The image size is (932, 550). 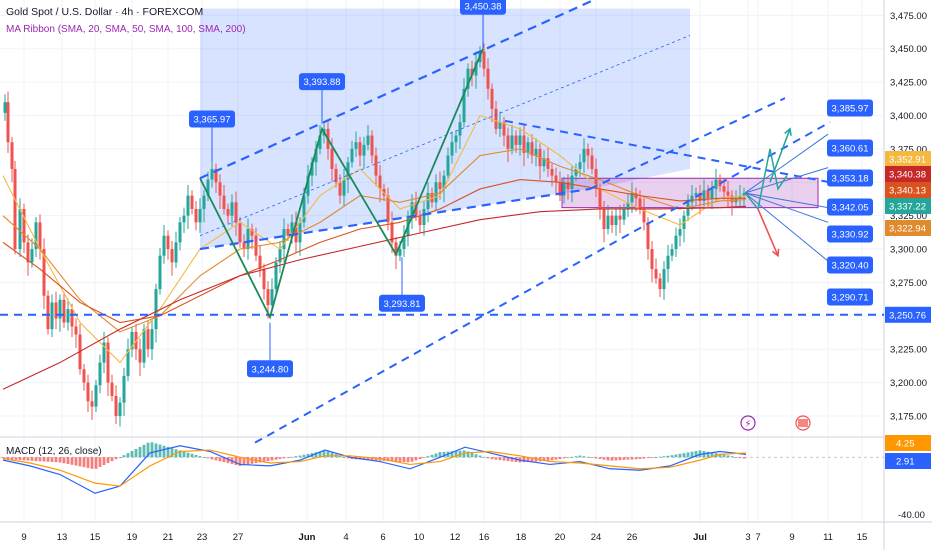 What do you see at coordinates (908, 250) in the screenshot?
I see `price-tick: 3,300.00` at bounding box center [908, 250].